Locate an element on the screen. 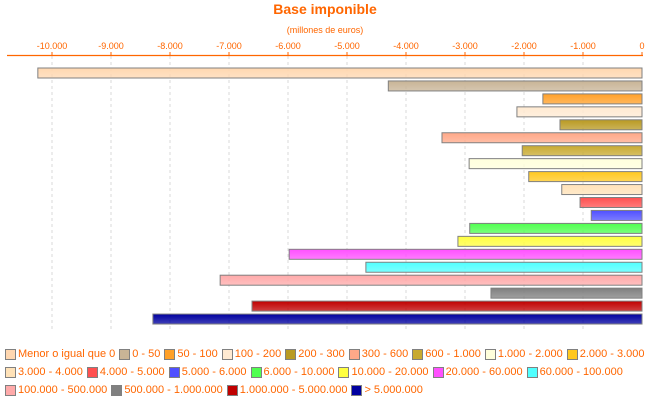  x-tick-label: -10.000 is located at coordinates (52, 46).